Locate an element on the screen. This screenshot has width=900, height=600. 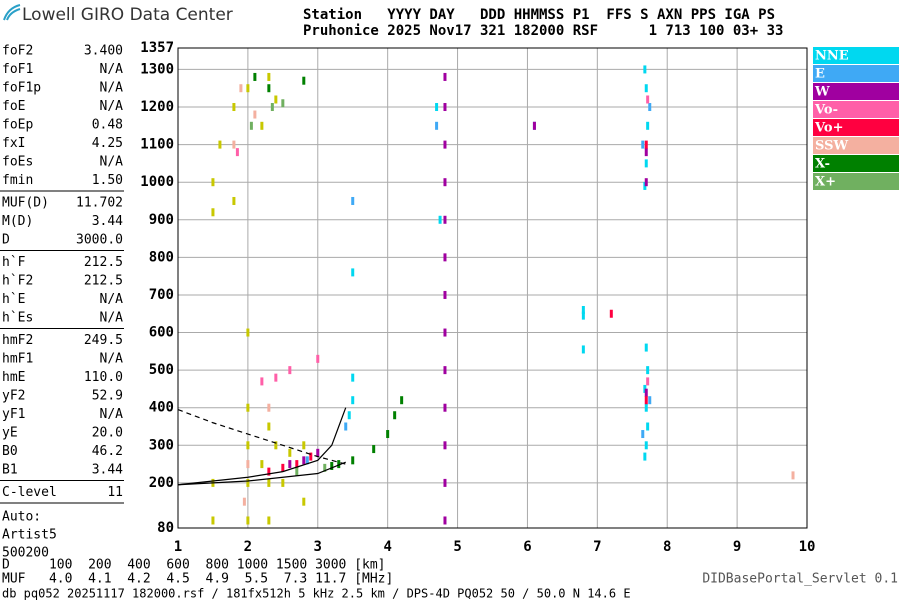
y-tick-label: 1357 is located at coordinates (157, 48).